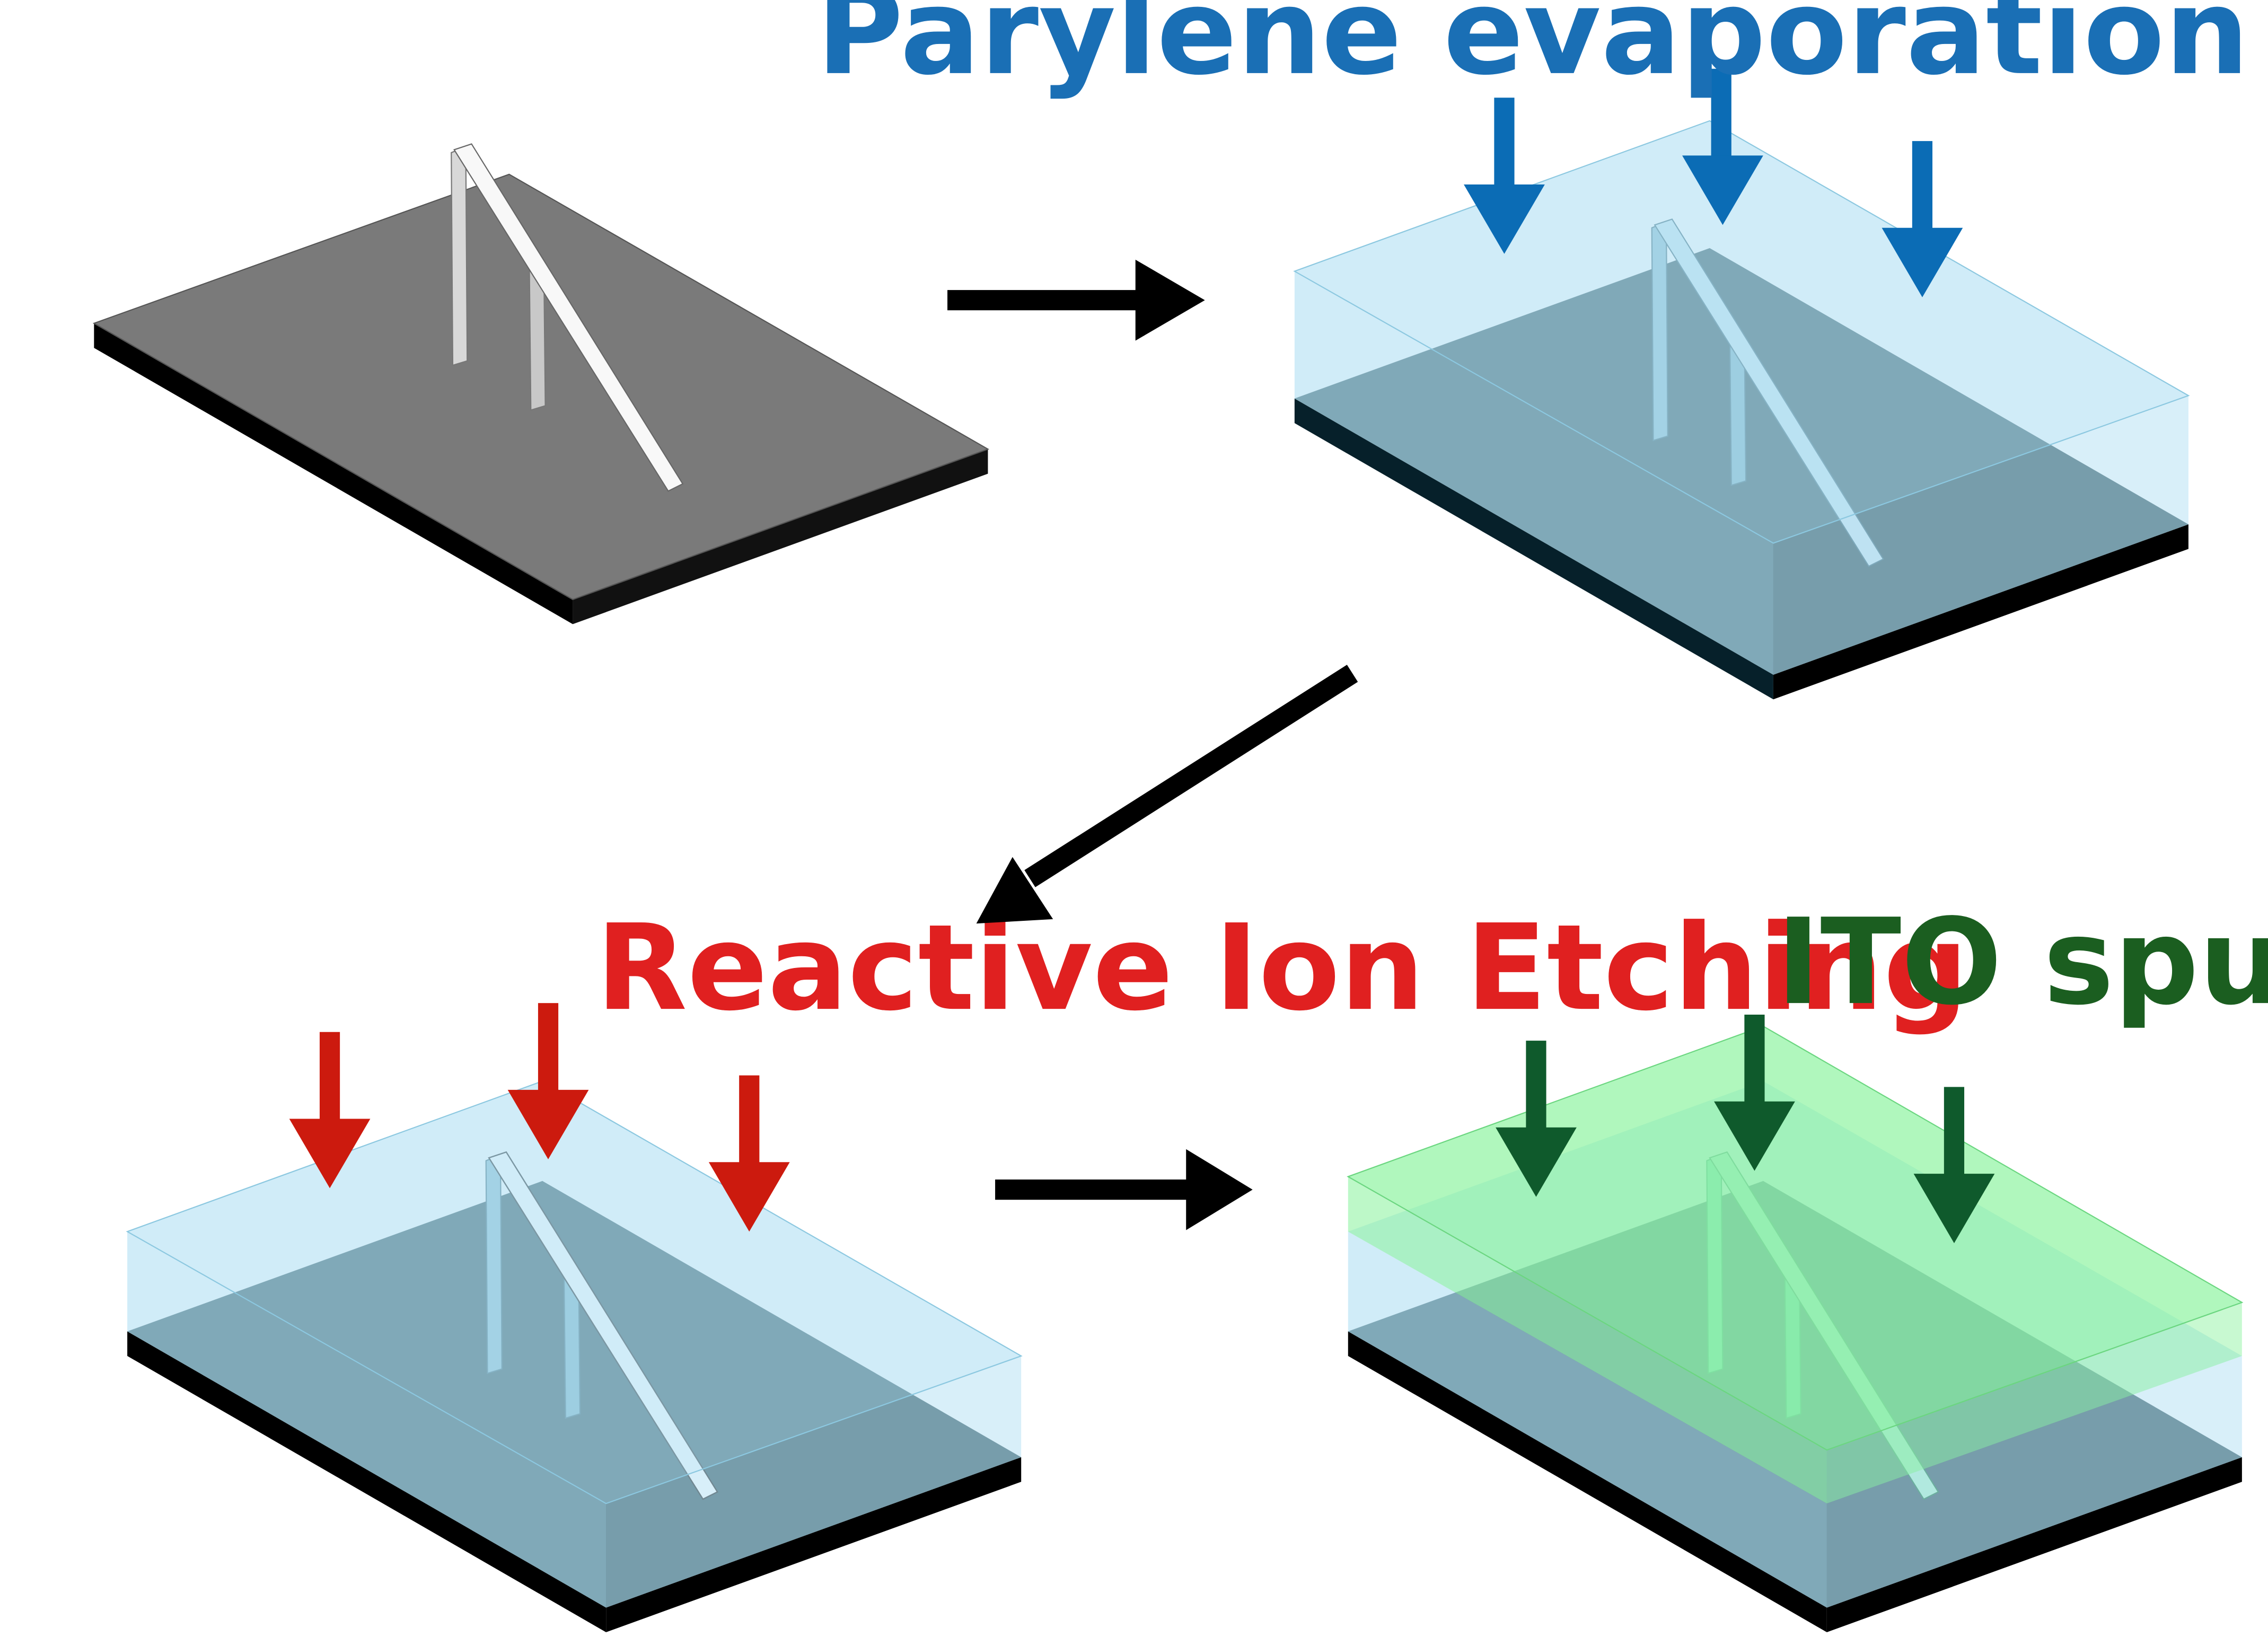 The image size is (2268, 1646). Describe the element at coordinates (1167, 794) in the screenshot. I see `process-arrow-step2-to-step3` at that location.